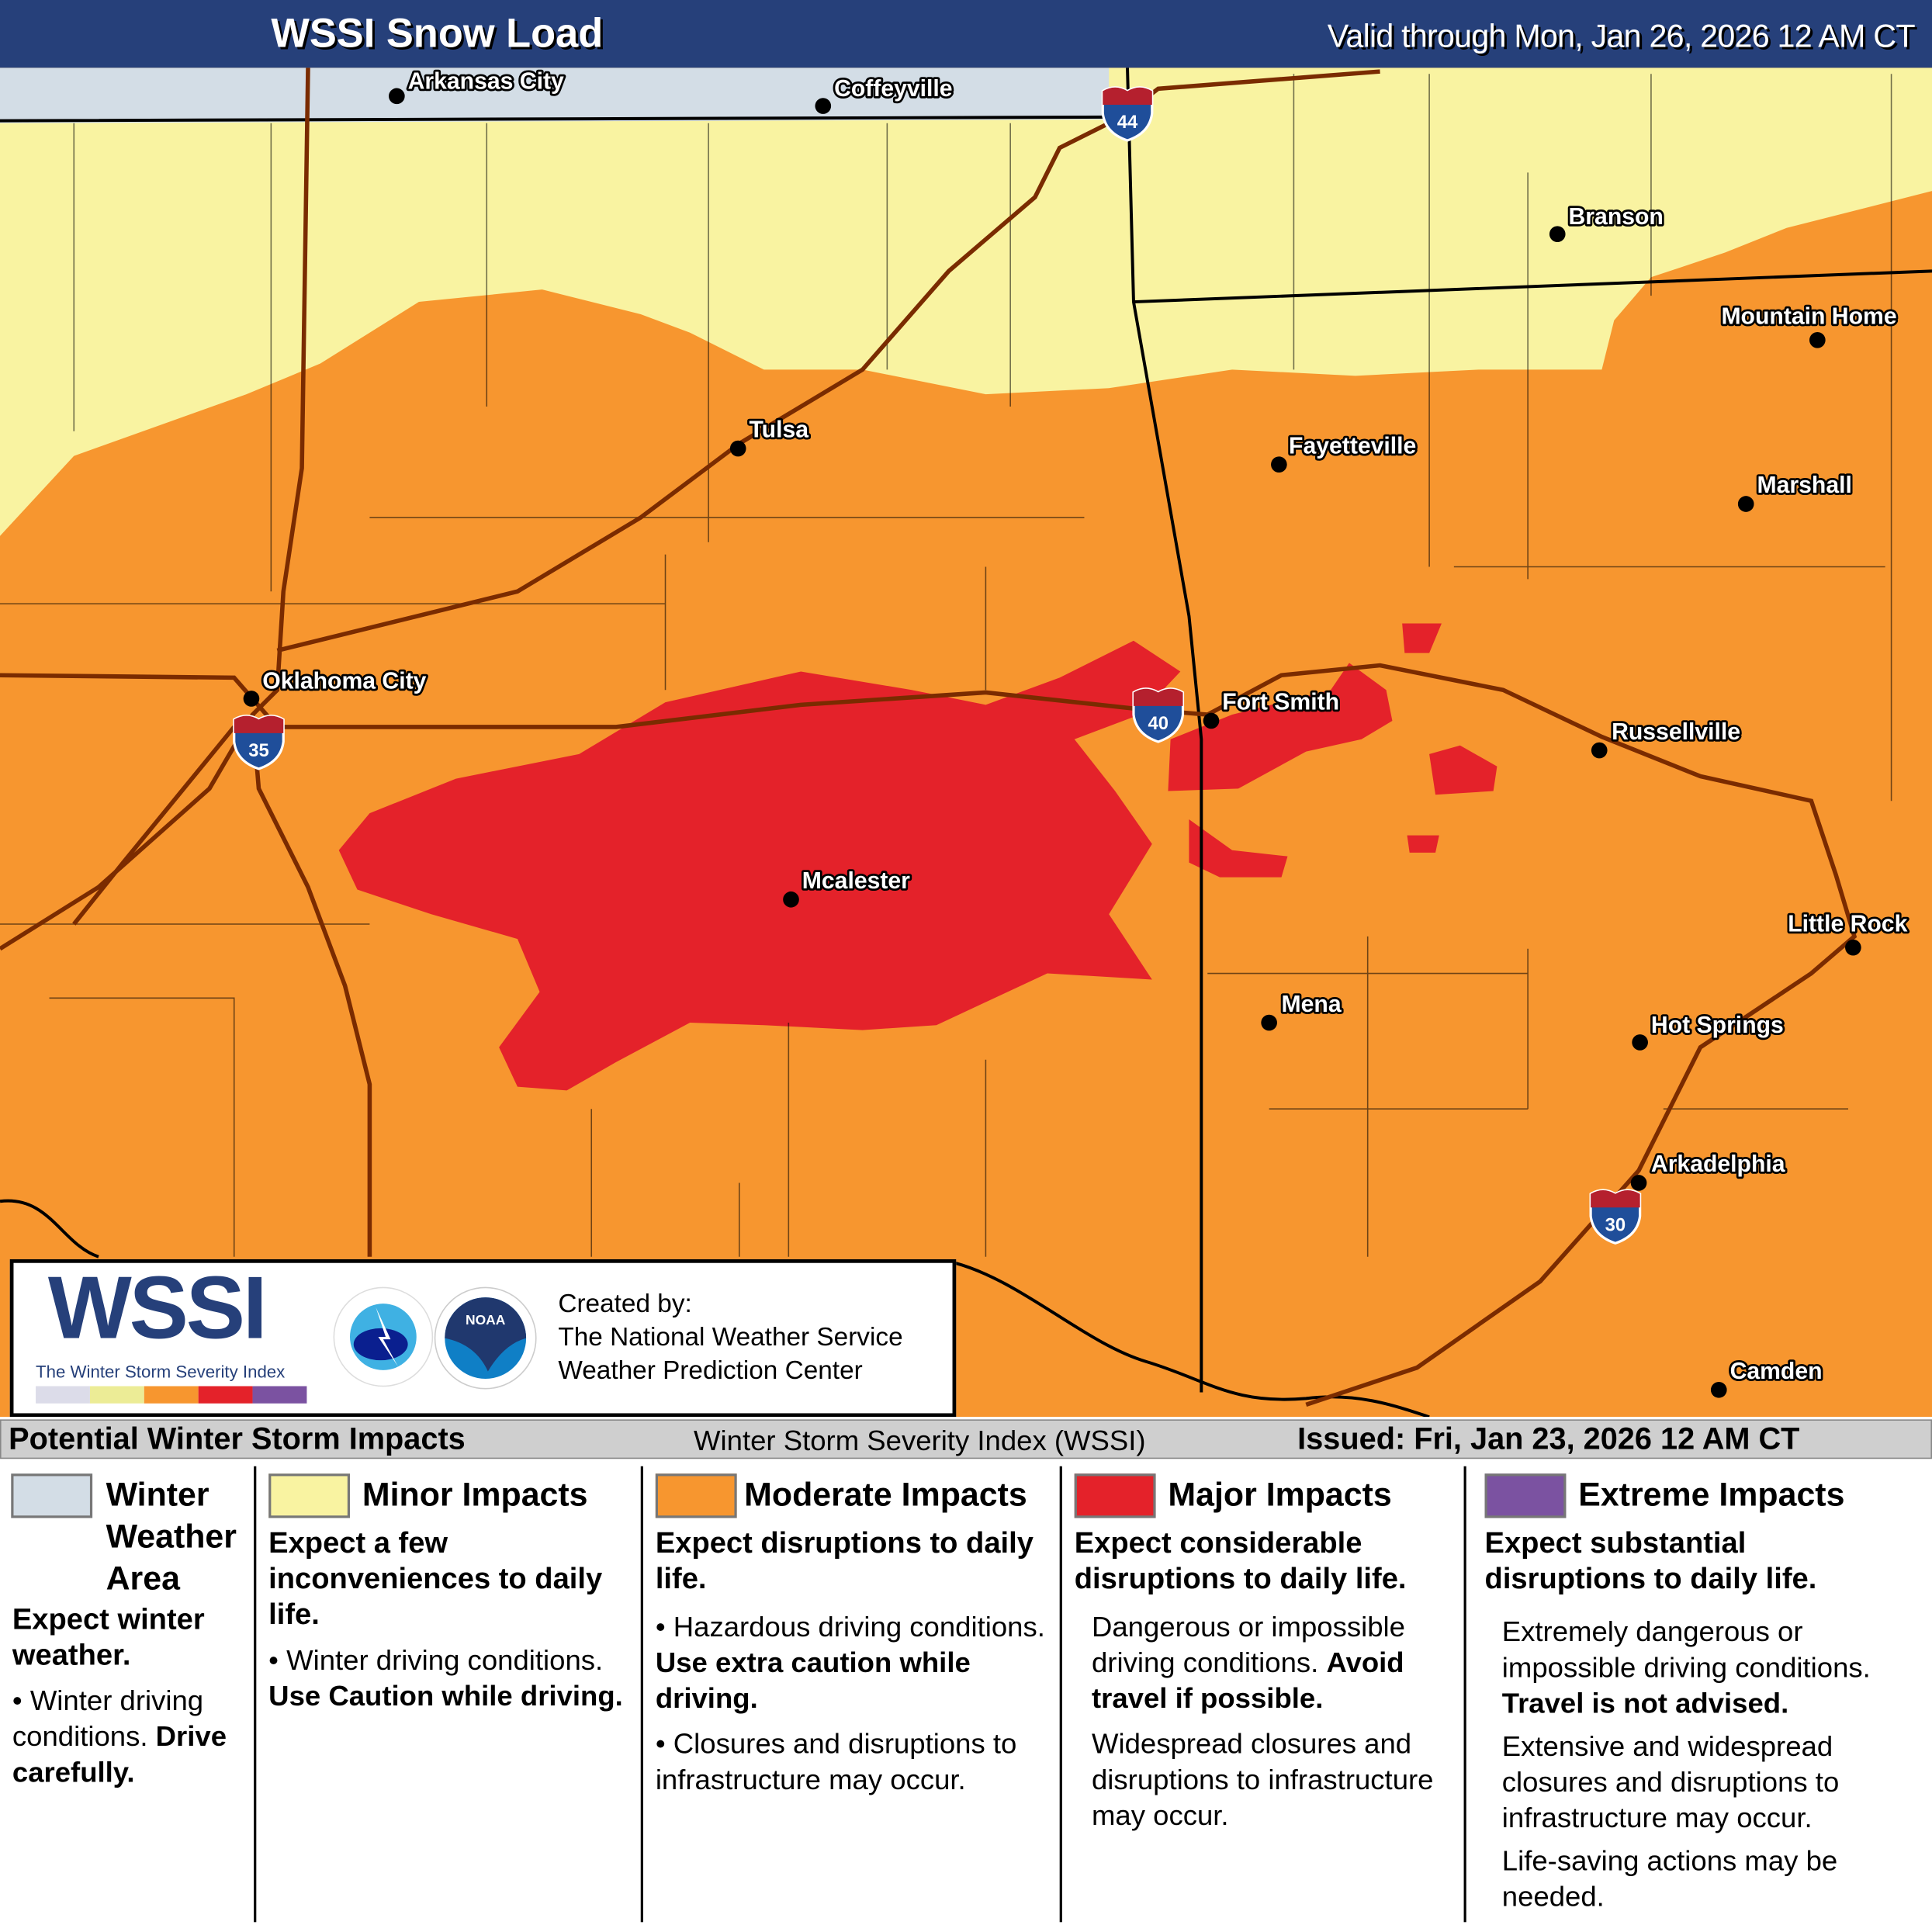 This screenshot has height=1932, width=1932. I want to click on legend-subtitle: Winter Storm Severity Index (WSSI), so click(920, 1440).